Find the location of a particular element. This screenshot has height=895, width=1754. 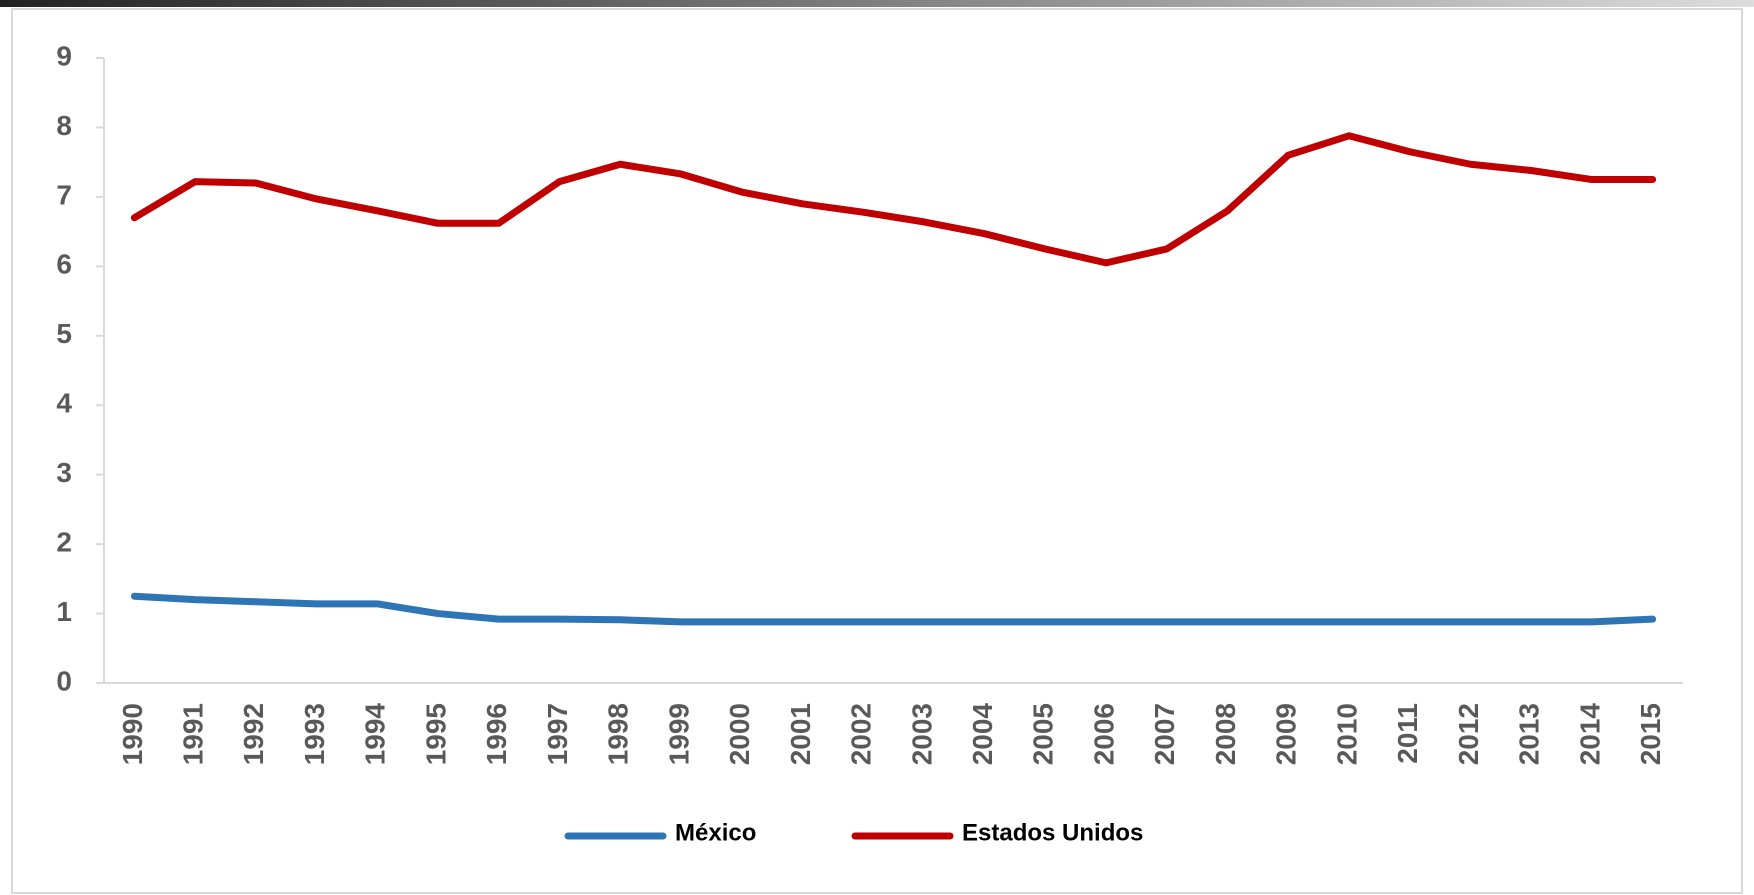

x-tick-label: 1996 is located at coordinates (496, 734).